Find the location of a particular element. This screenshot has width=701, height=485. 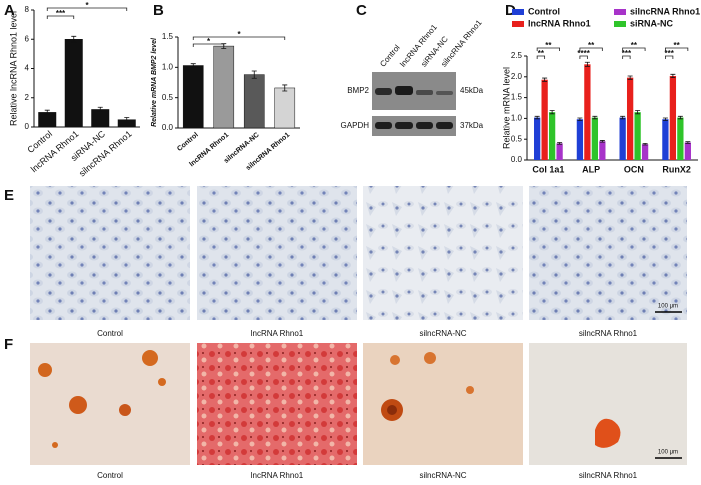

panel-label: E is located at coordinates (9, 195).